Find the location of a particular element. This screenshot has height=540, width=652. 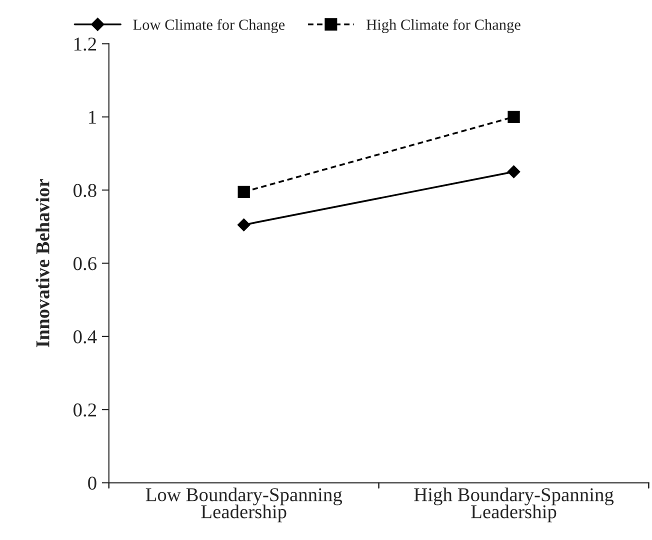

y-tick-label: 1 is located at coordinates (92, 117).